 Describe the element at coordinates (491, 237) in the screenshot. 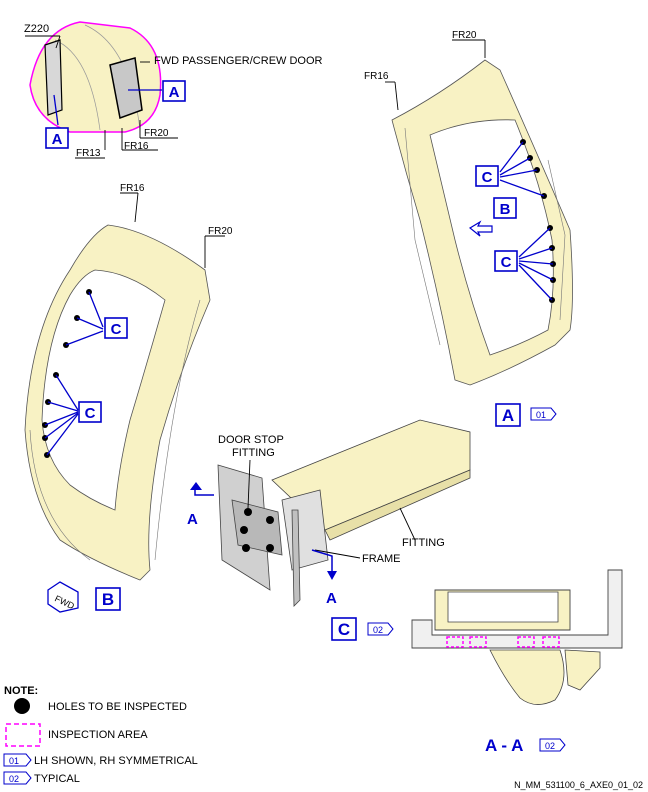

I see `view-a-opening` at that location.